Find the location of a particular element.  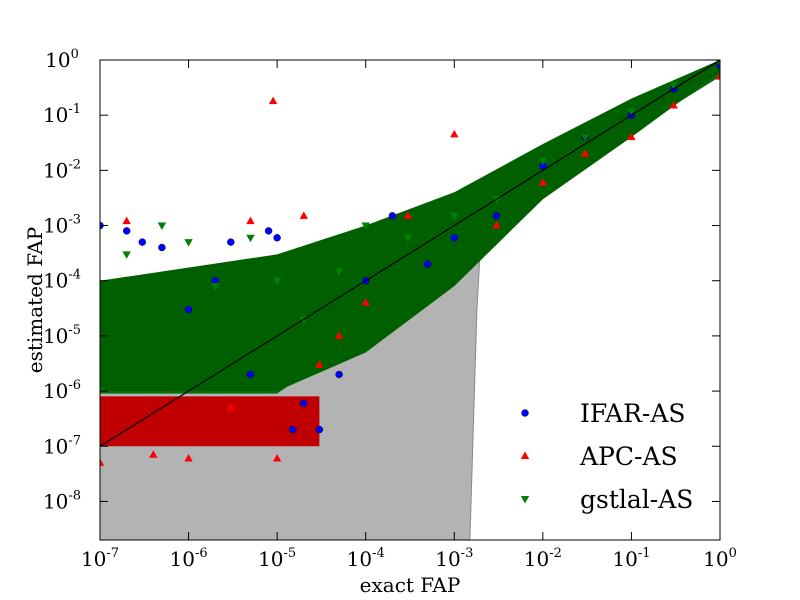

legend-label-gstlal-as: gstlal-AS is located at coordinates (636, 499).